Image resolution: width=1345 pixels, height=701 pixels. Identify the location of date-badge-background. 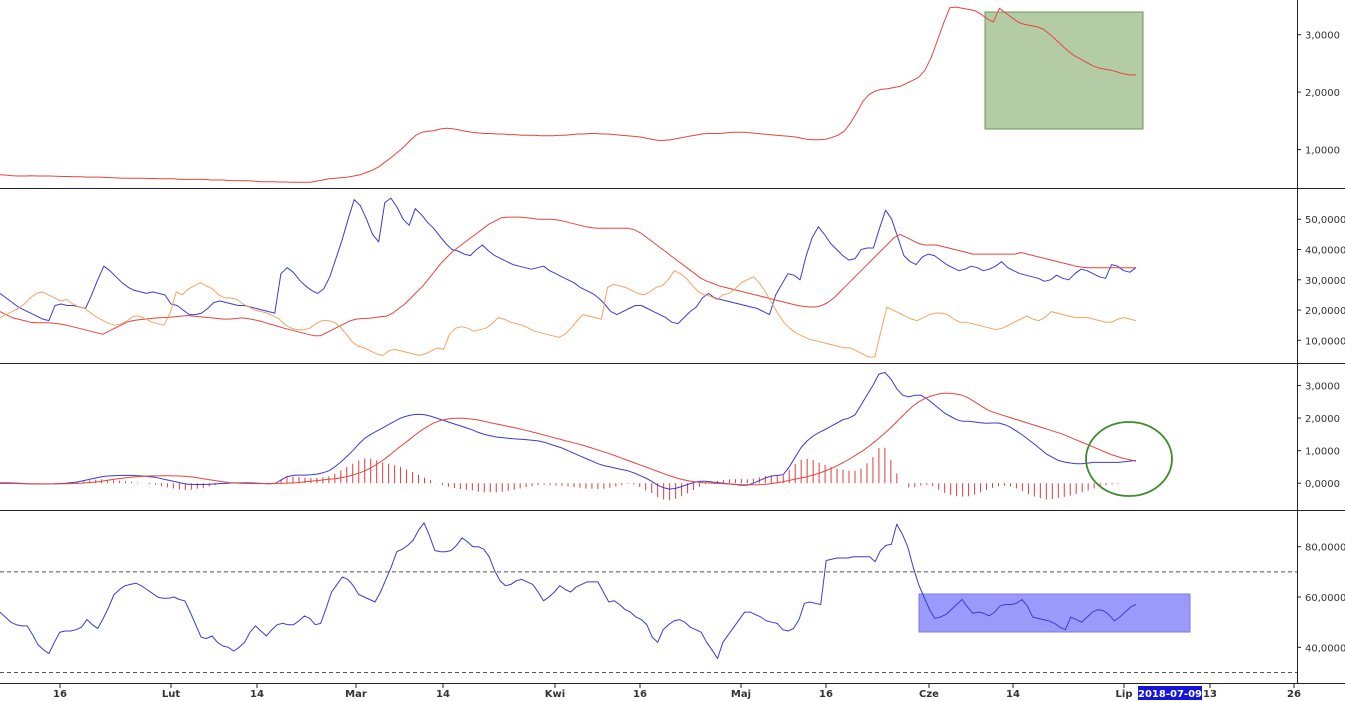
(1170, 693).